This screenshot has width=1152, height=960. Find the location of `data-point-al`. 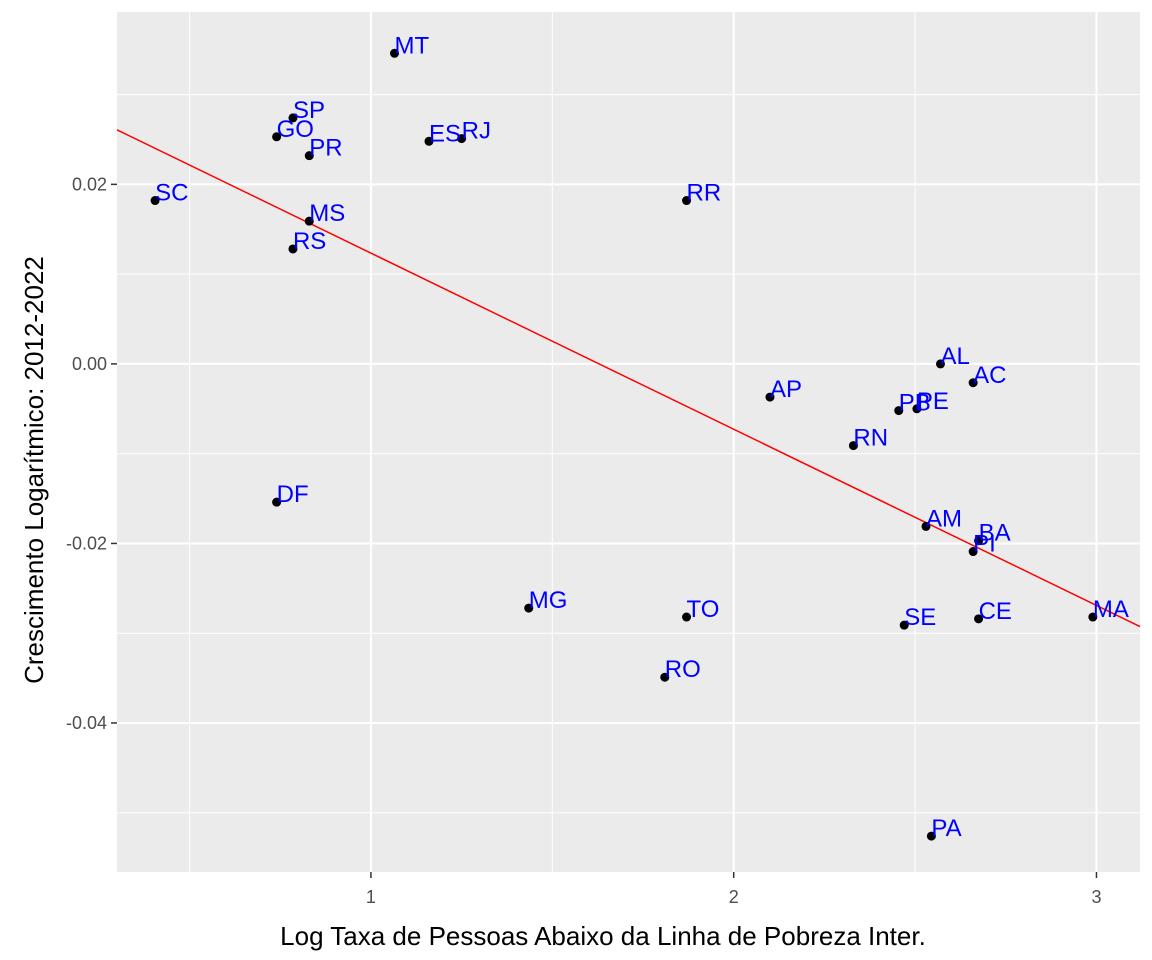

data-point-al is located at coordinates (940, 364).